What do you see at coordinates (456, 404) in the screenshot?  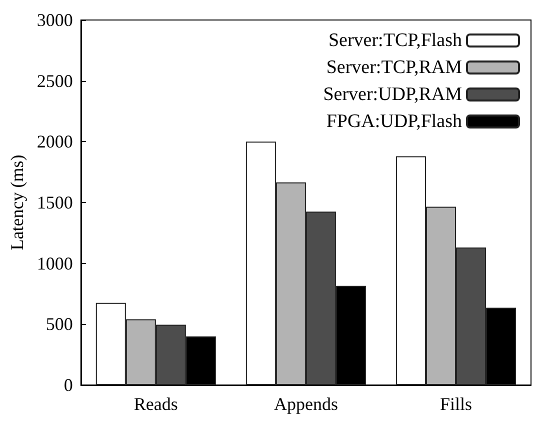 I see `x-tick-label: Fills` at bounding box center [456, 404].